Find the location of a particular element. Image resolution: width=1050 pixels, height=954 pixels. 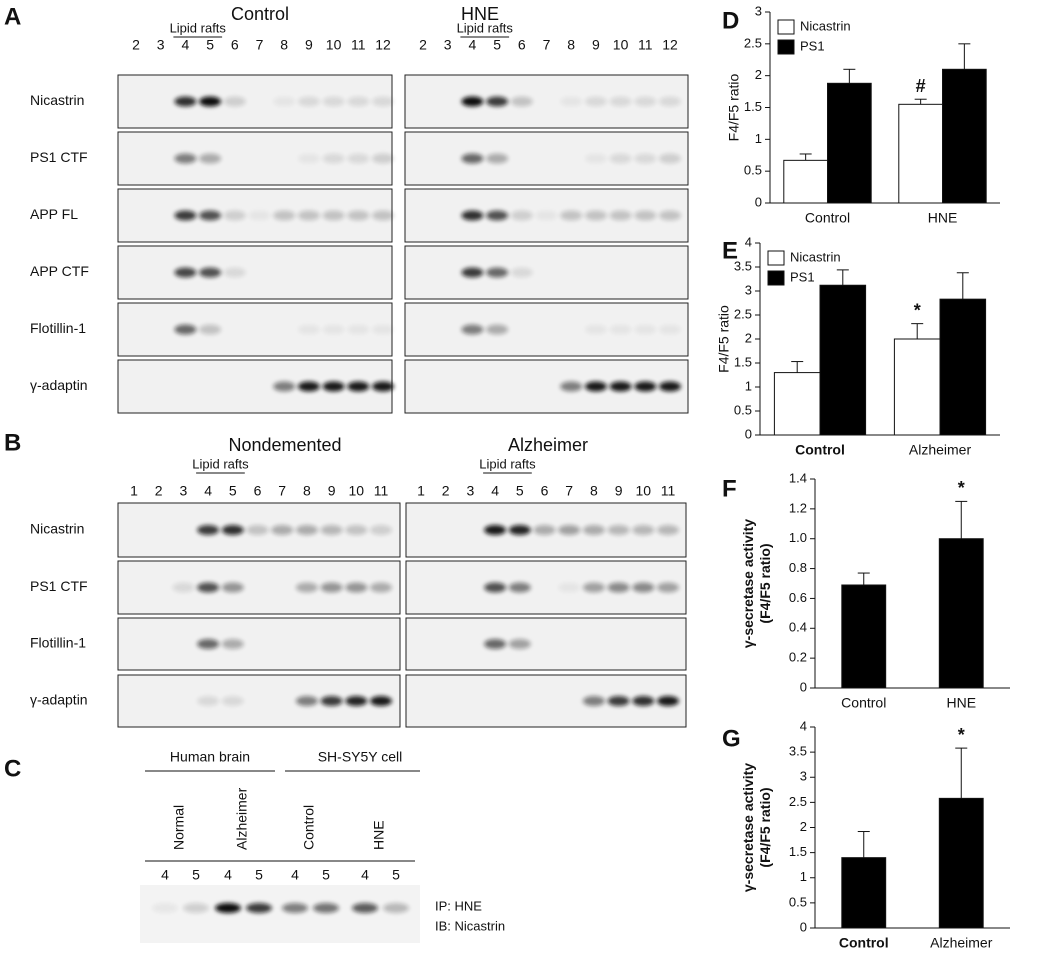

y-tick-label: 3.5 is located at coordinates (743, 265).